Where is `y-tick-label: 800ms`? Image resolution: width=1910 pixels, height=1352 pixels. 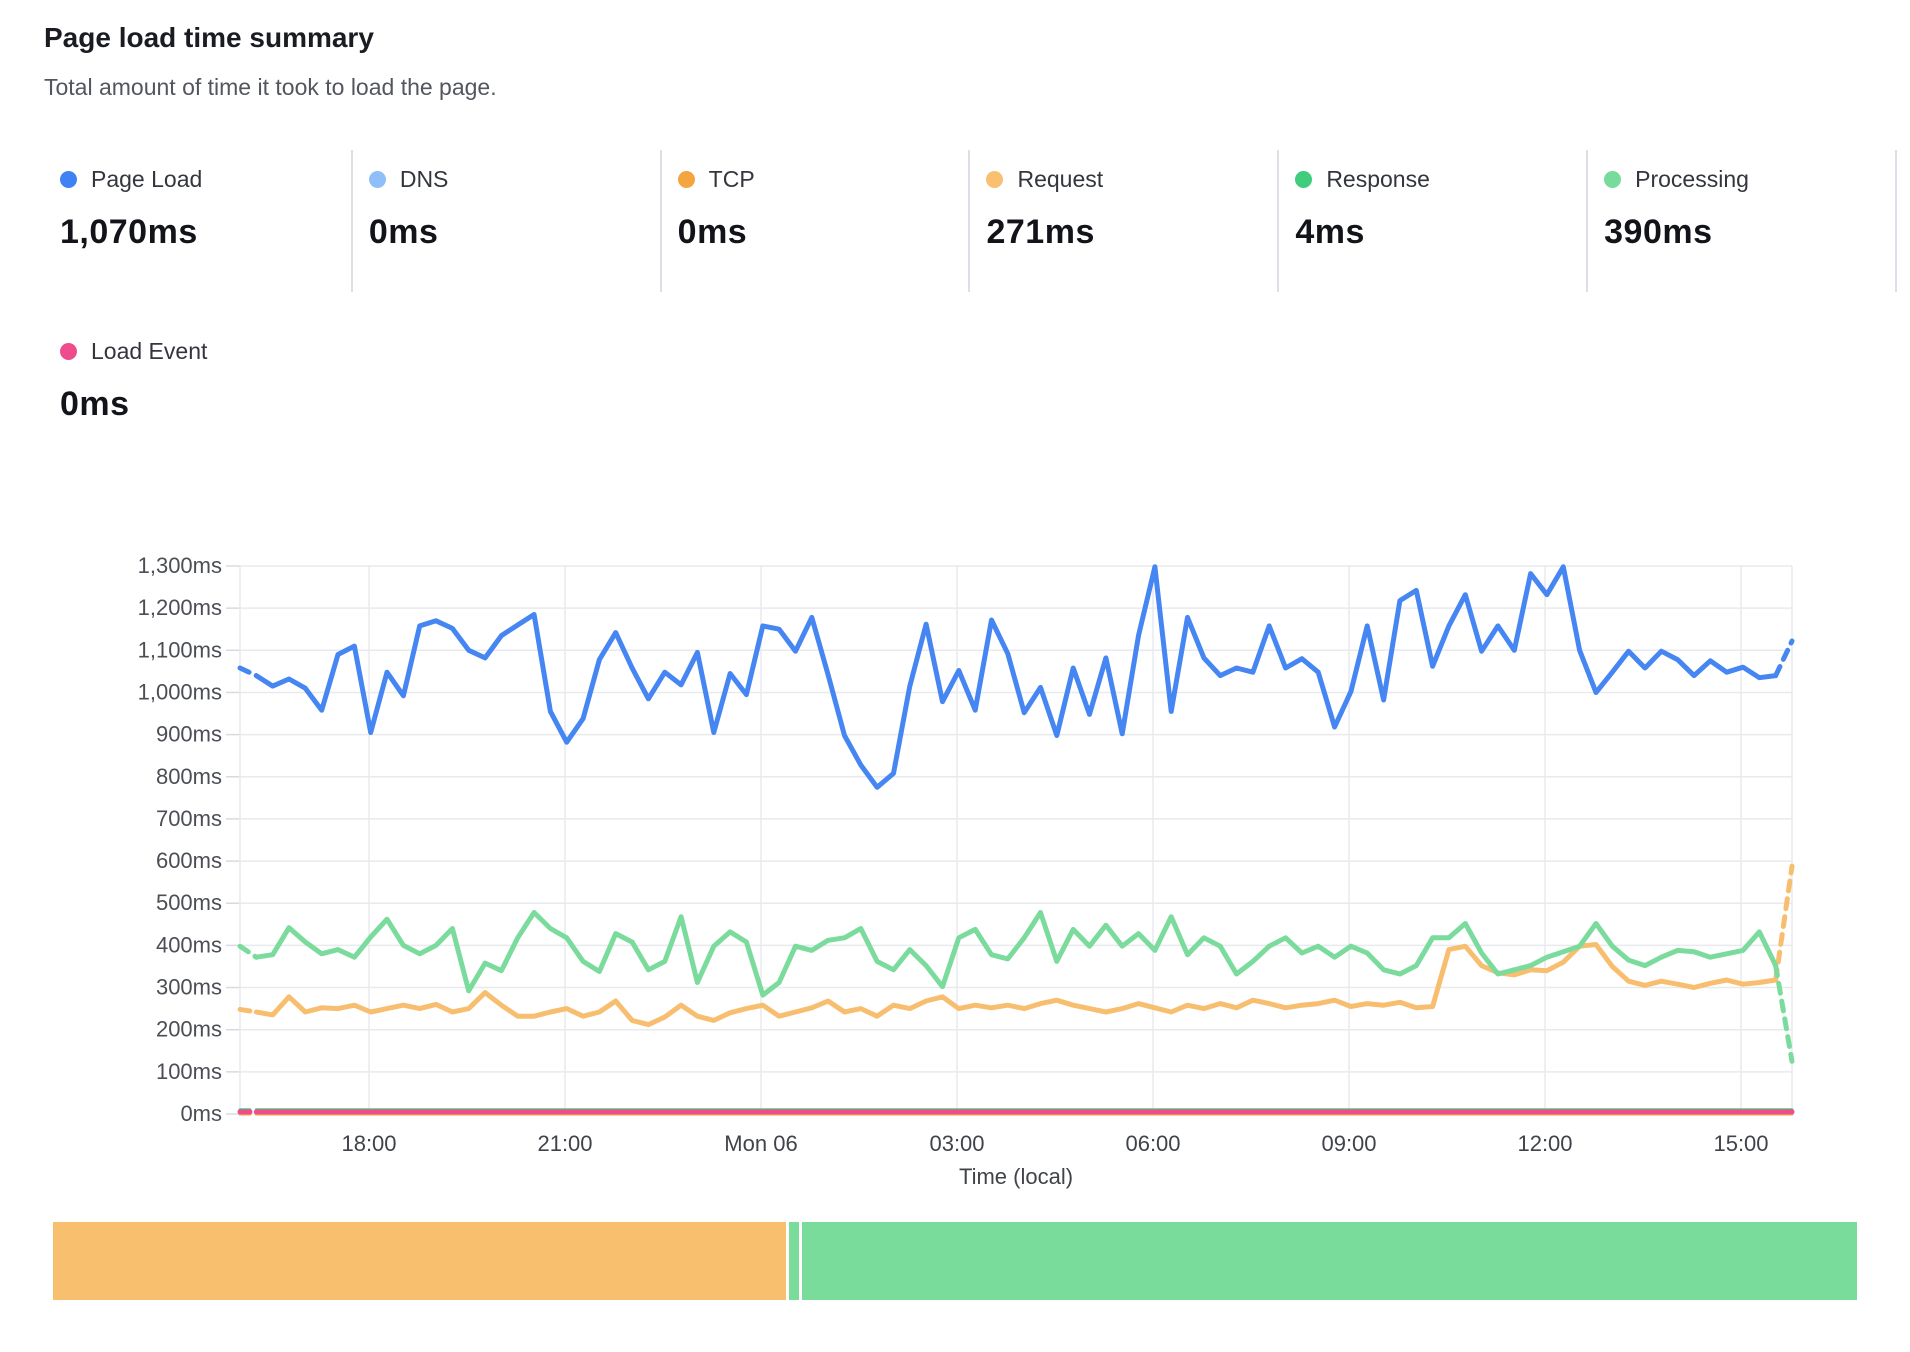
y-tick-label: 800ms is located at coordinates (189, 776).